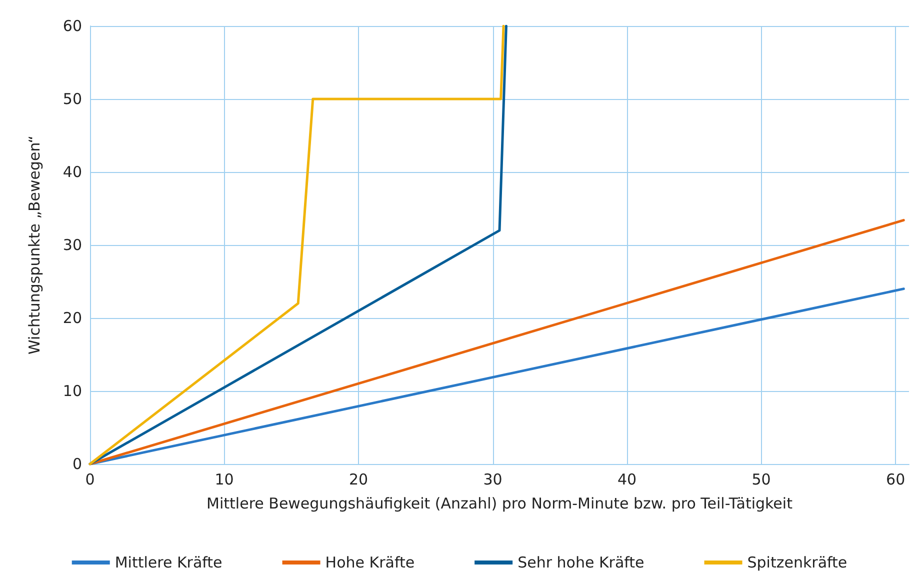  I want to click on y-tick-label: 50, so click(72, 99).